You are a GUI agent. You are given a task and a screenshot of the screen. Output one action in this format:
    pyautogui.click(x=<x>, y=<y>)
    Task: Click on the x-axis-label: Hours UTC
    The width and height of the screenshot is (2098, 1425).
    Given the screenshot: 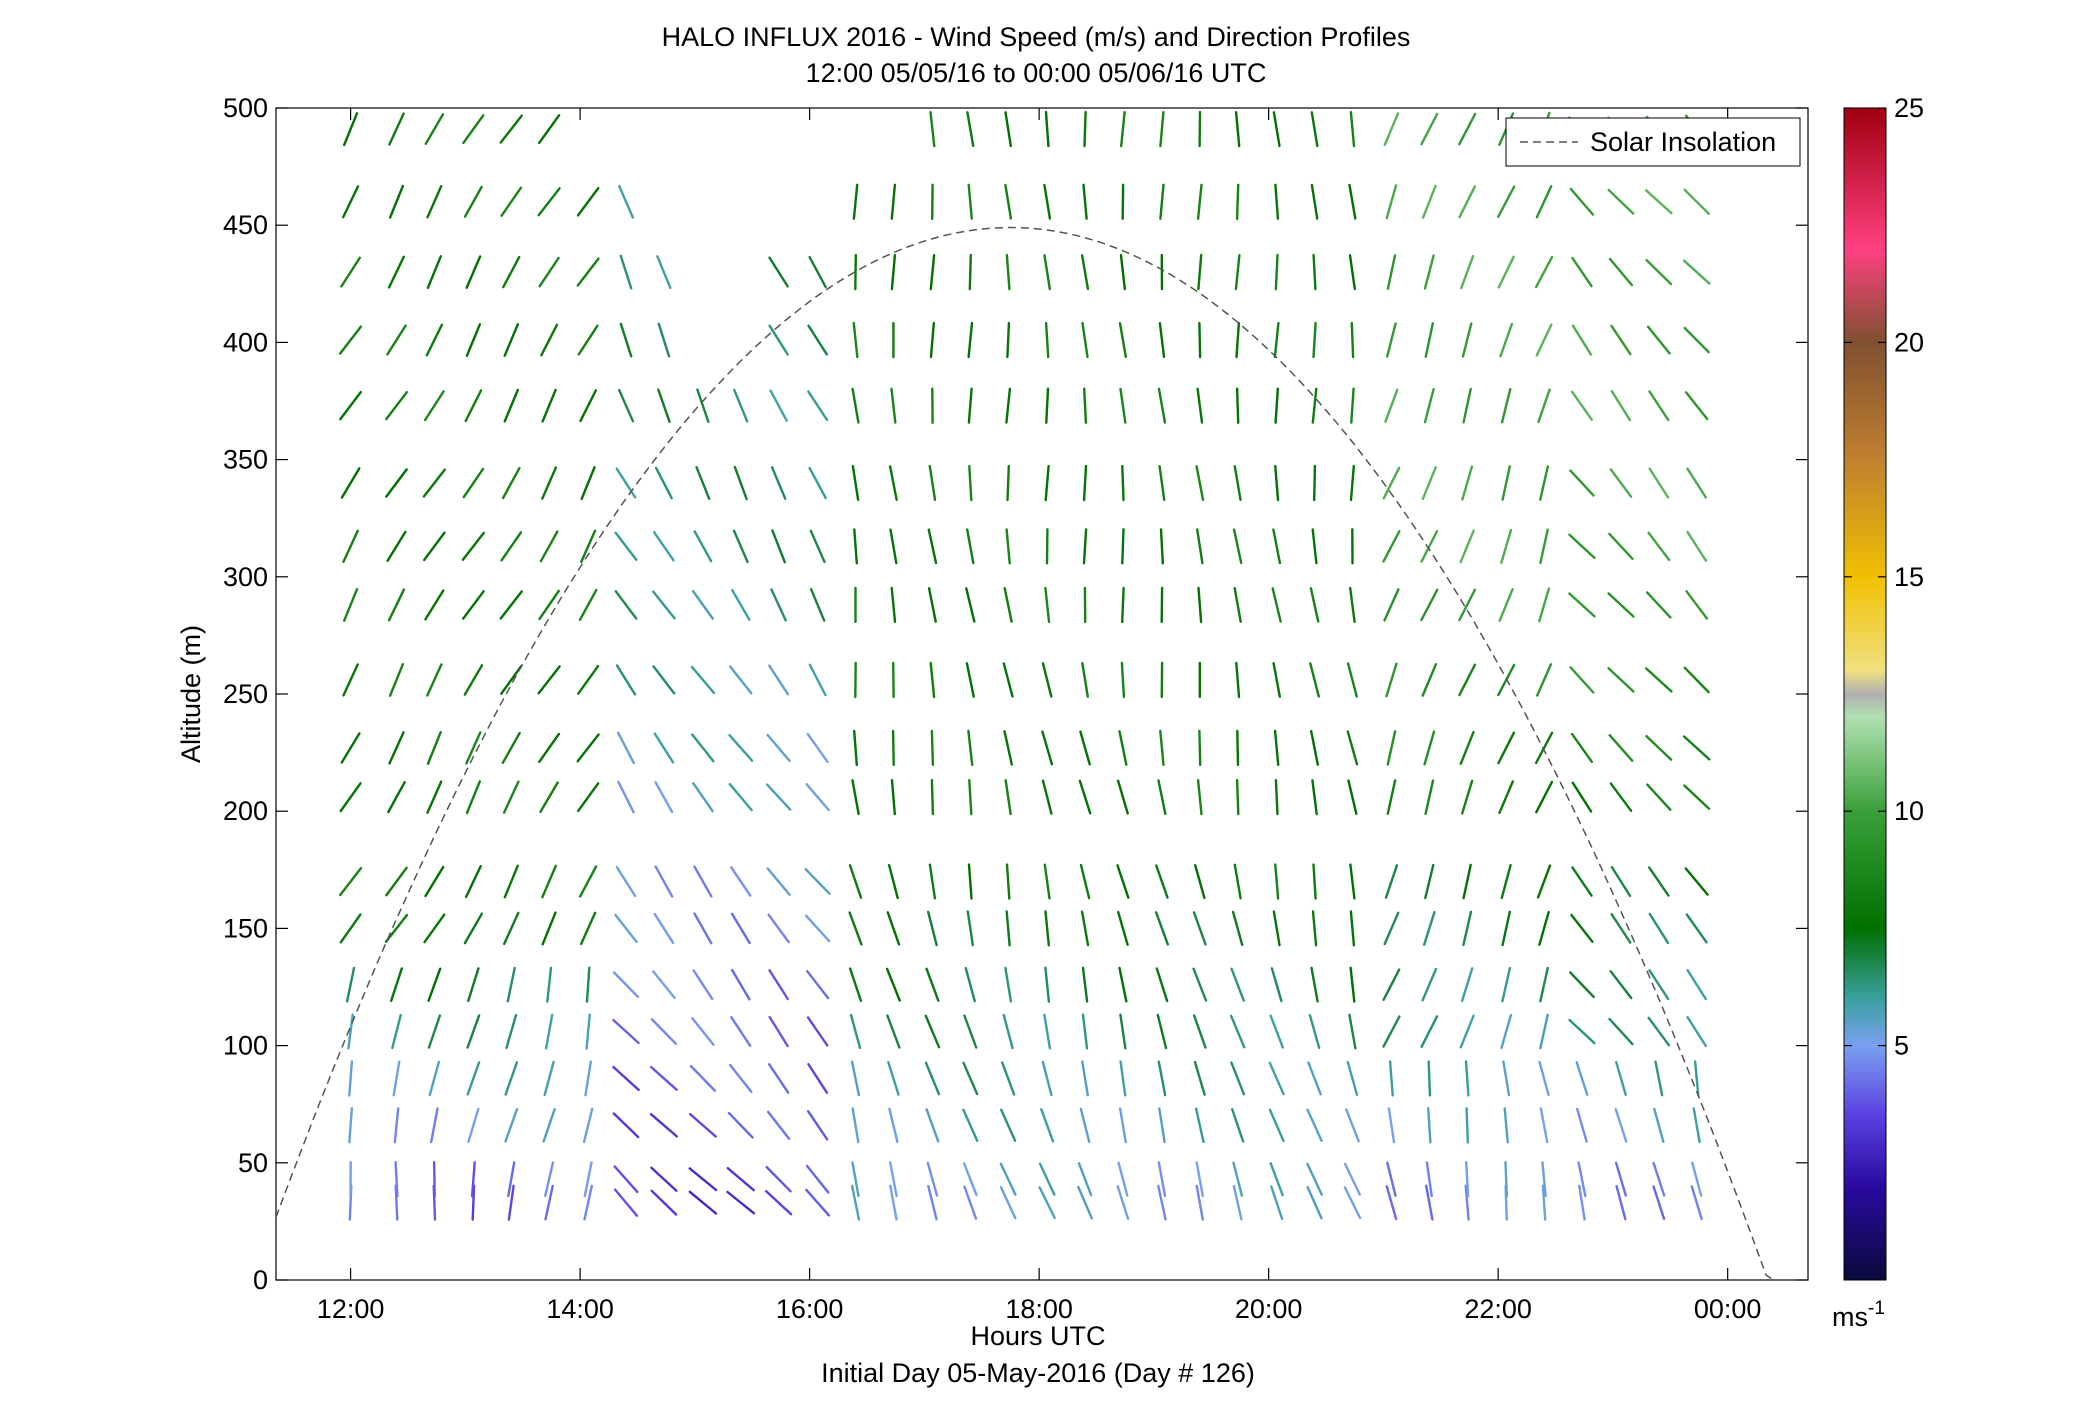 What is the action you would take?
    pyautogui.click(x=1037, y=1336)
    